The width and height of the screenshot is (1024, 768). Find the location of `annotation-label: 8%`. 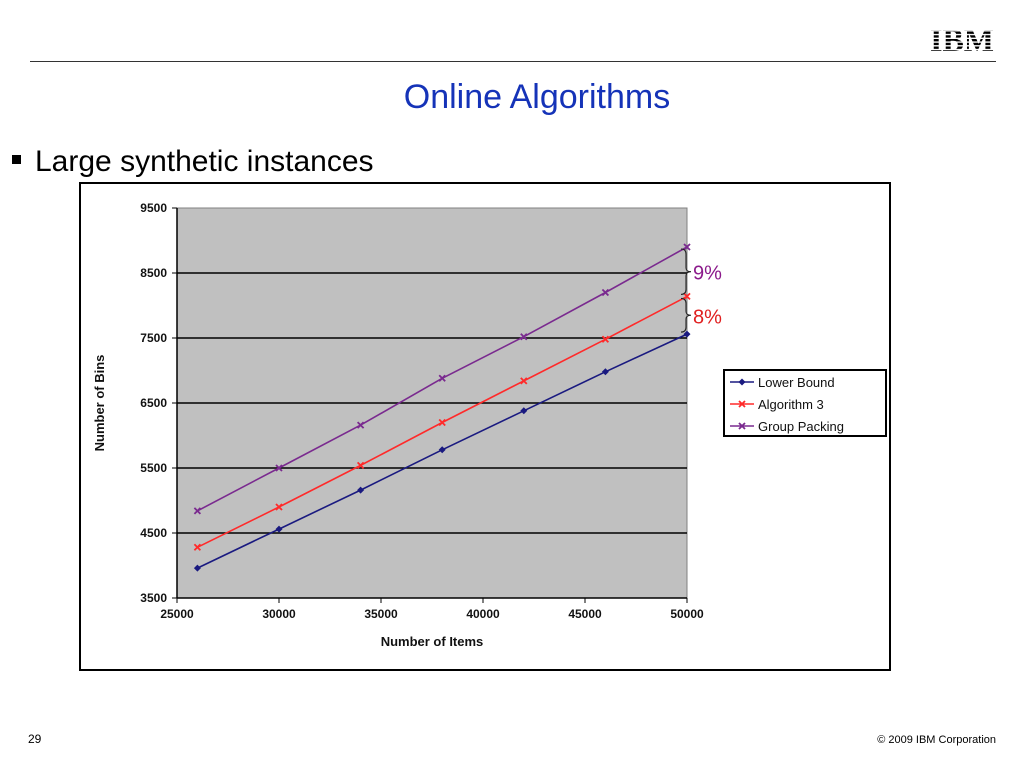

annotation-label: 8% is located at coordinates (707, 317).